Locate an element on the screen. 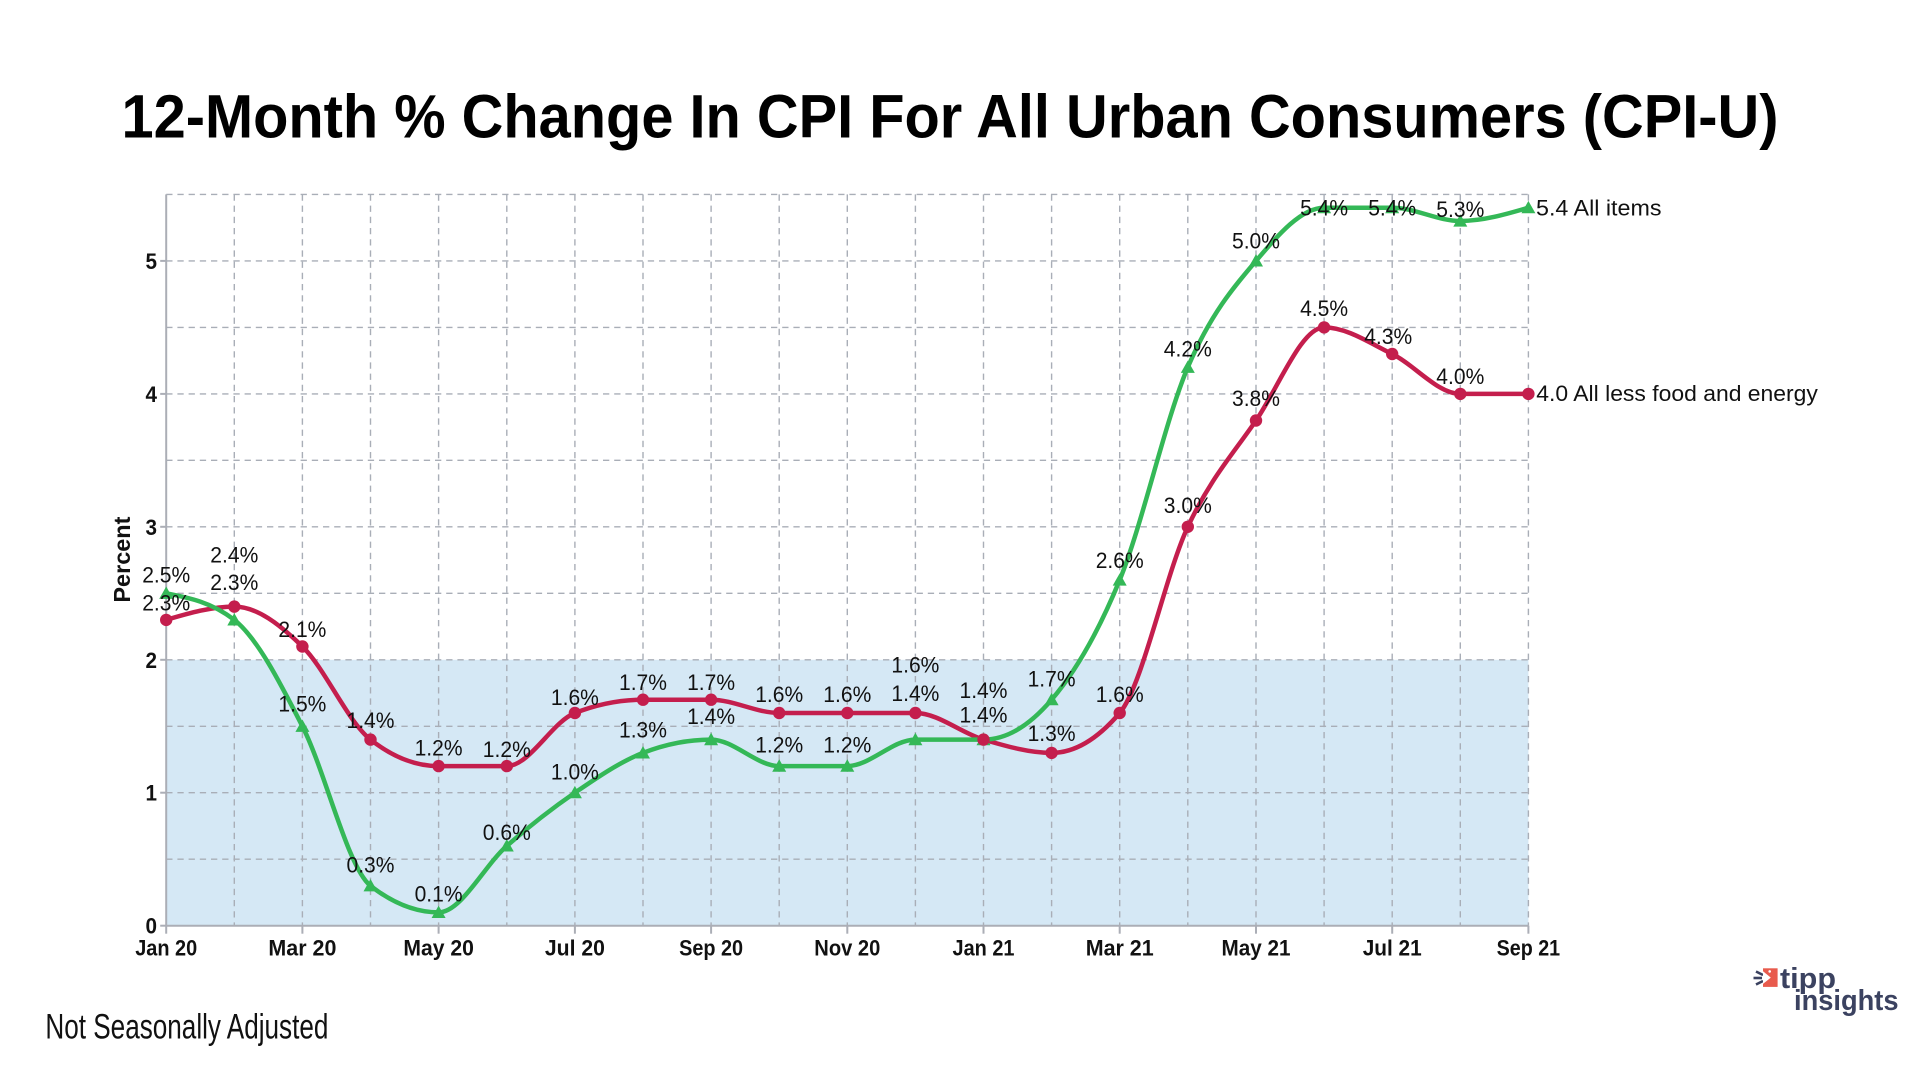 The height and width of the screenshot is (1085, 1920). svg-text: Mar 21 is located at coordinates (1120, 947).